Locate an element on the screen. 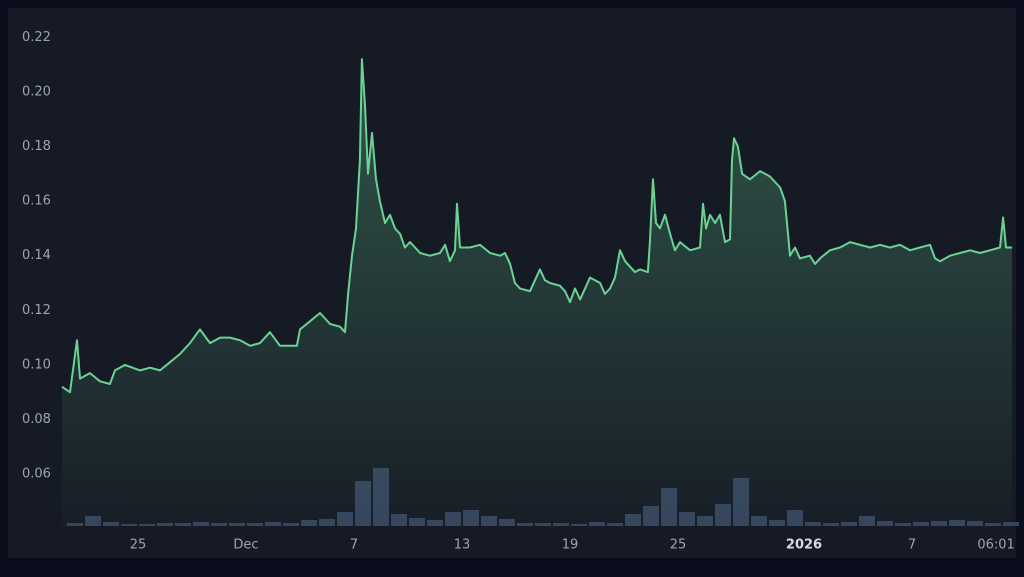 Image resolution: width=1024 pixels, height=577 pixels. y-tick-label: 0.14 is located at coordinates (36, 255).